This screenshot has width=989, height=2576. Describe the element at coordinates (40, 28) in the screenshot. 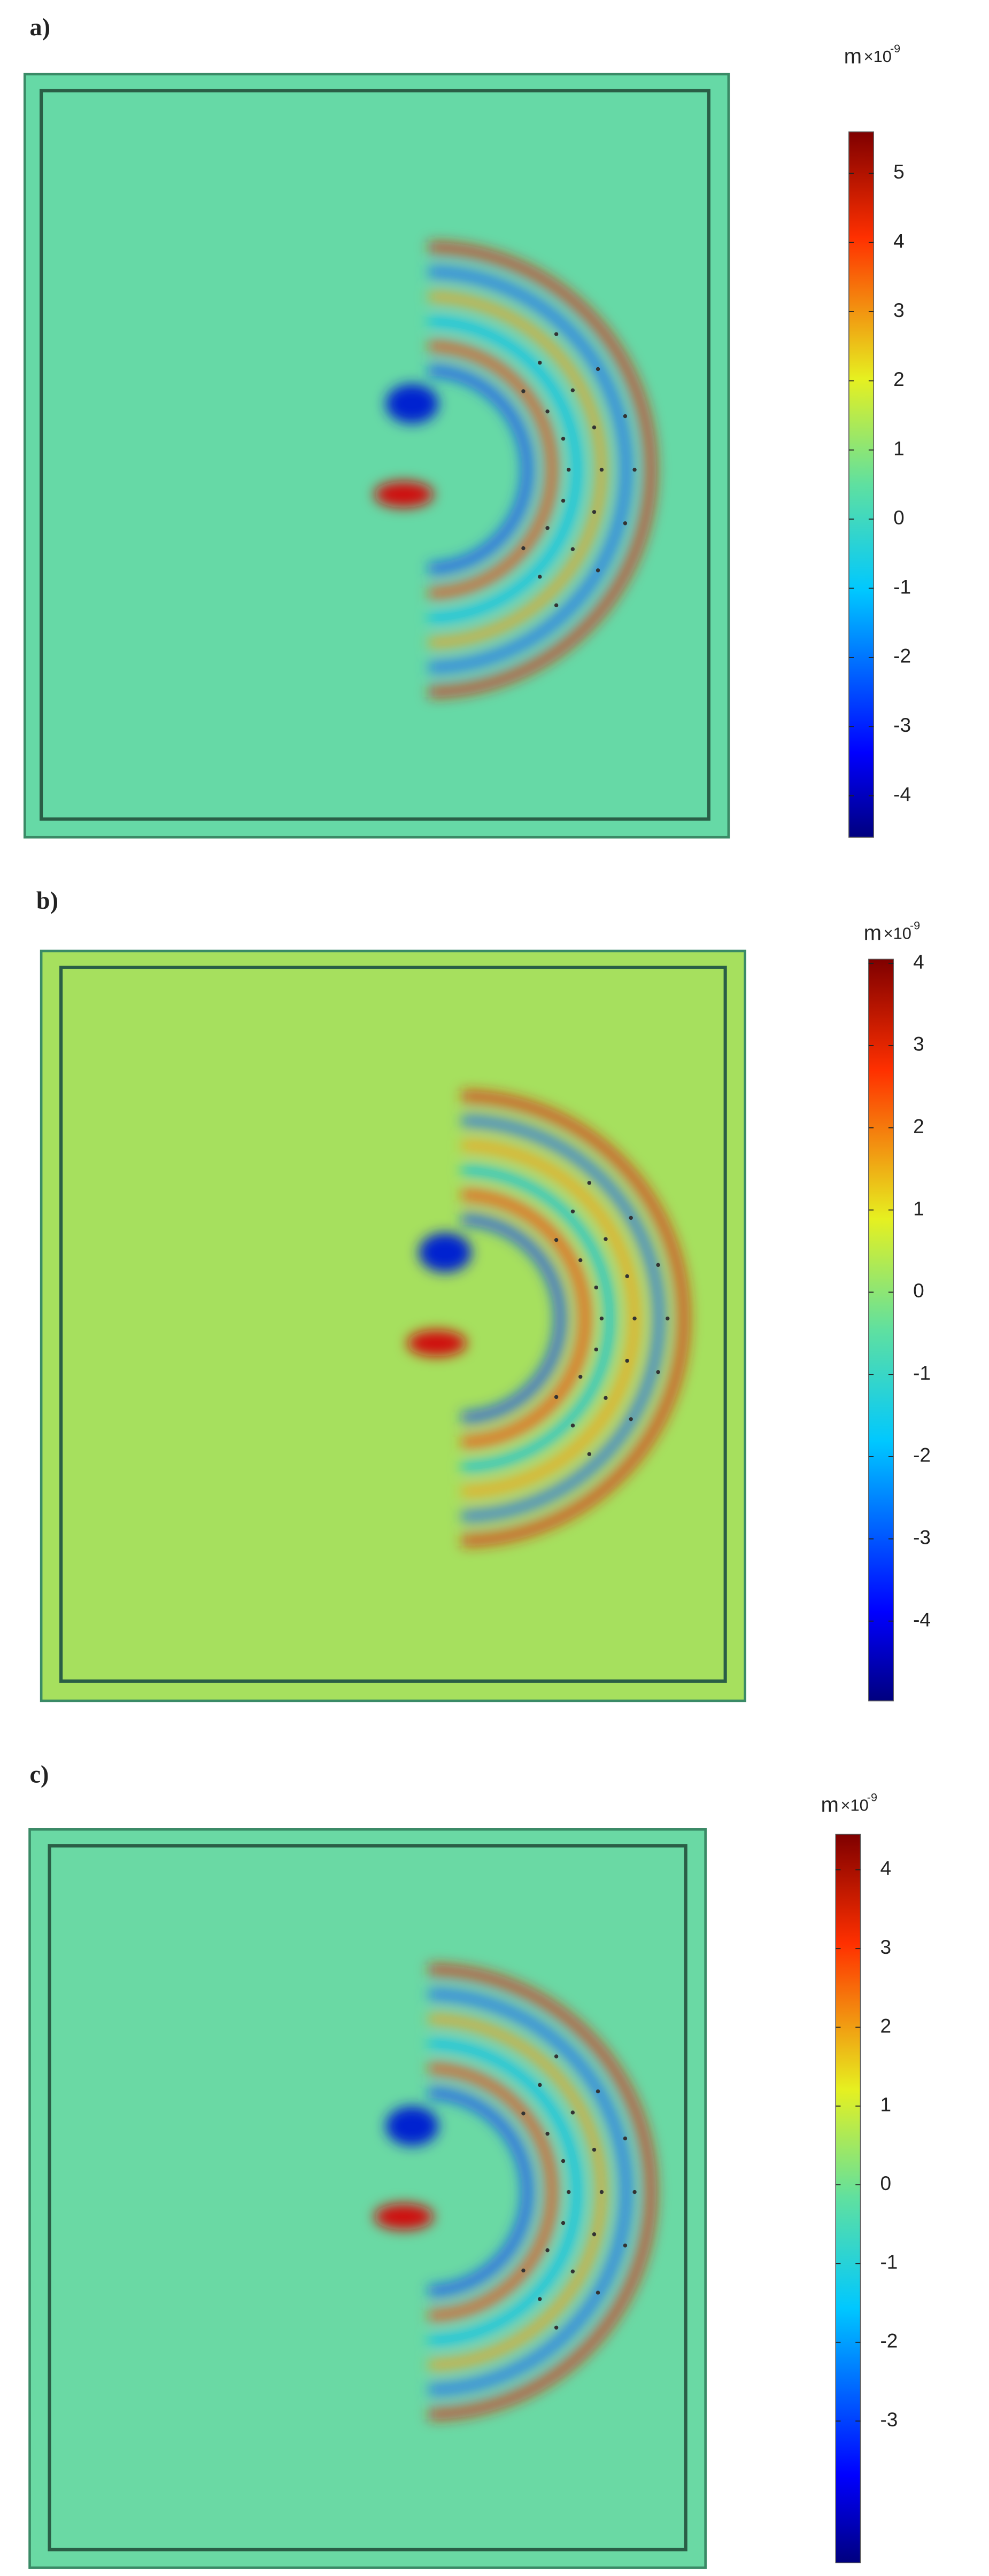

I see `panel-label: a)` at that location.